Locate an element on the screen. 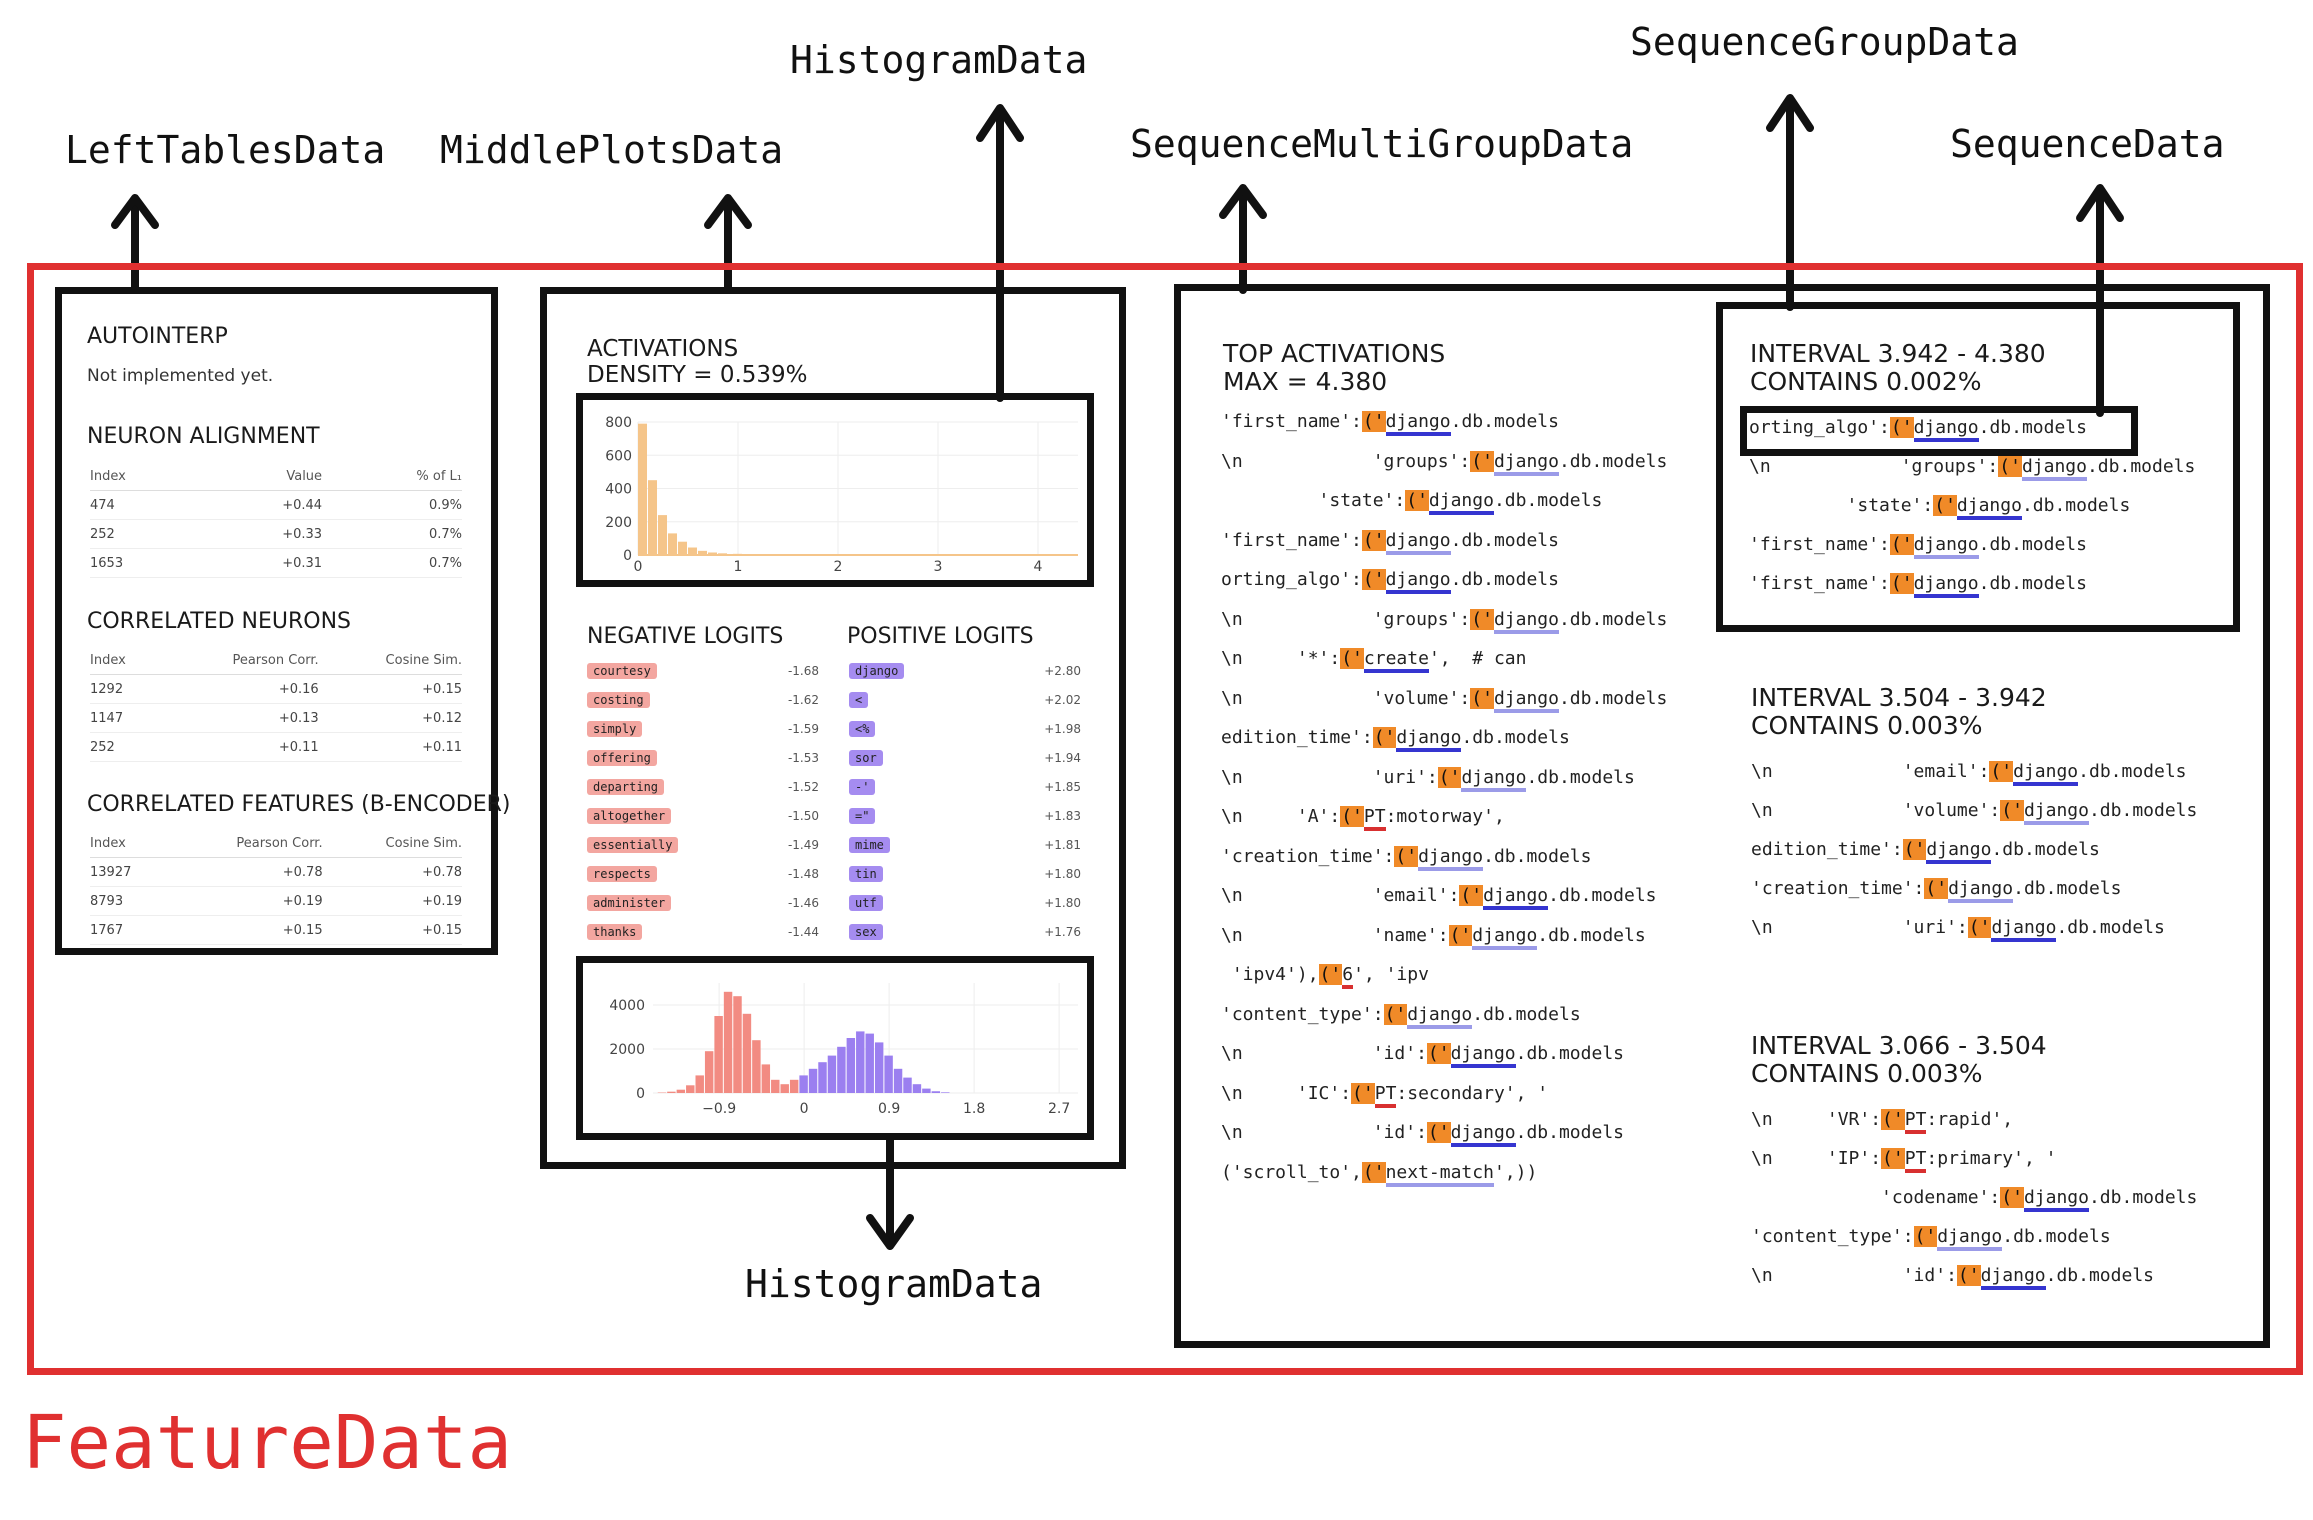 This screenshot has width=2313, height=1520. sequence-suffix: ', 'ipv is located at coordinates (1391, 974).